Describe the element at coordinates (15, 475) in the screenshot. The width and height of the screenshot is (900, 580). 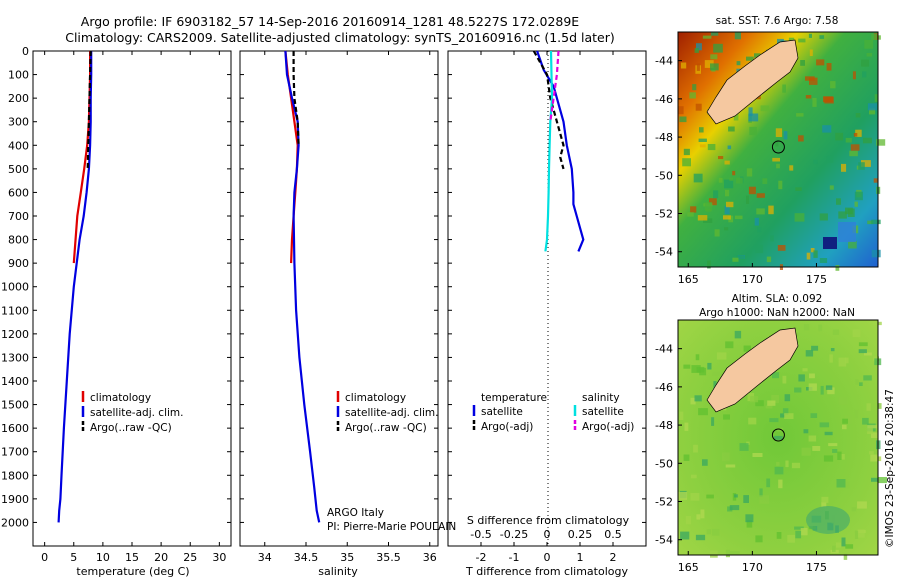
I see `y-tick-label: 1800` at that location.